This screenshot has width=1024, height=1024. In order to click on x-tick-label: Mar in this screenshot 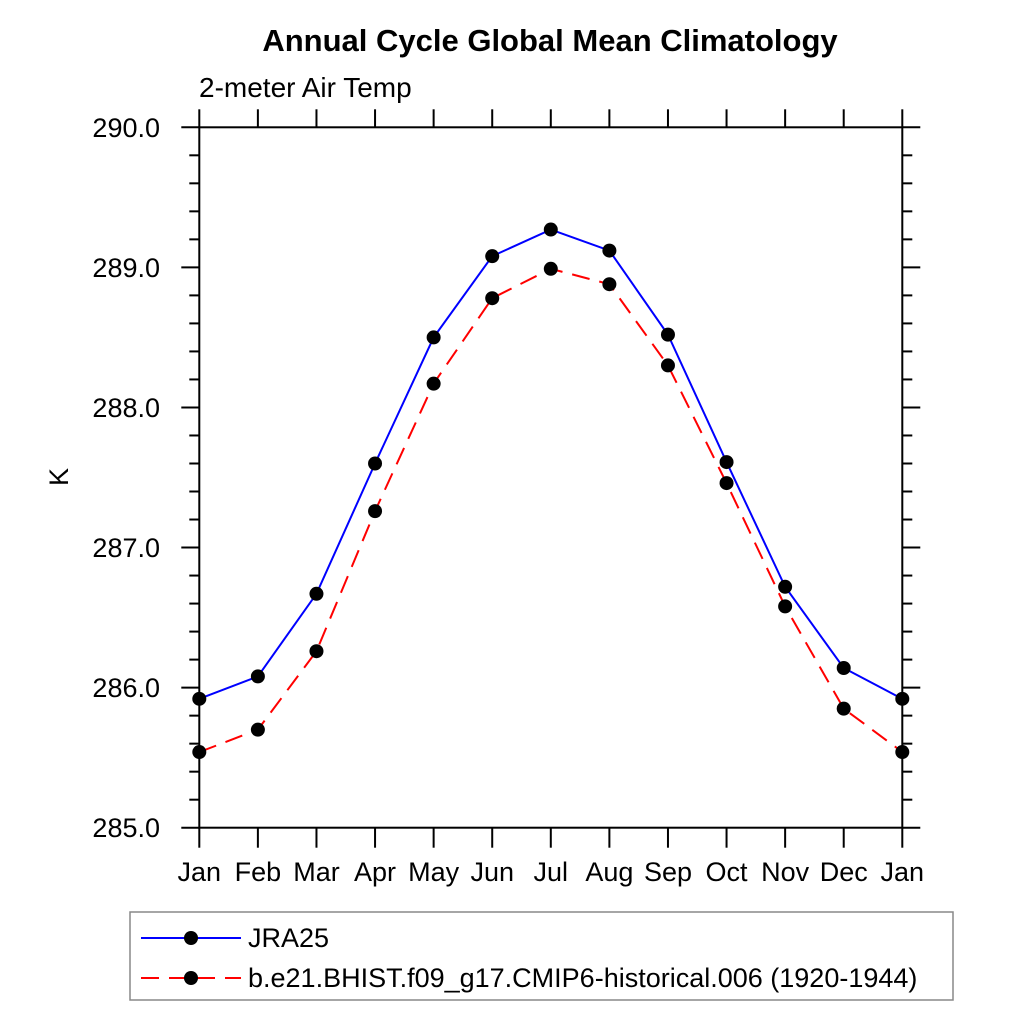, I will do `click(316, 872)`.